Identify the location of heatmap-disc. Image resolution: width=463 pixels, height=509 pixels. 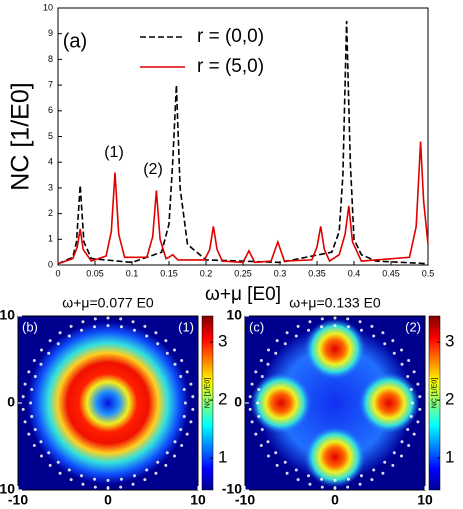
(335, 403).